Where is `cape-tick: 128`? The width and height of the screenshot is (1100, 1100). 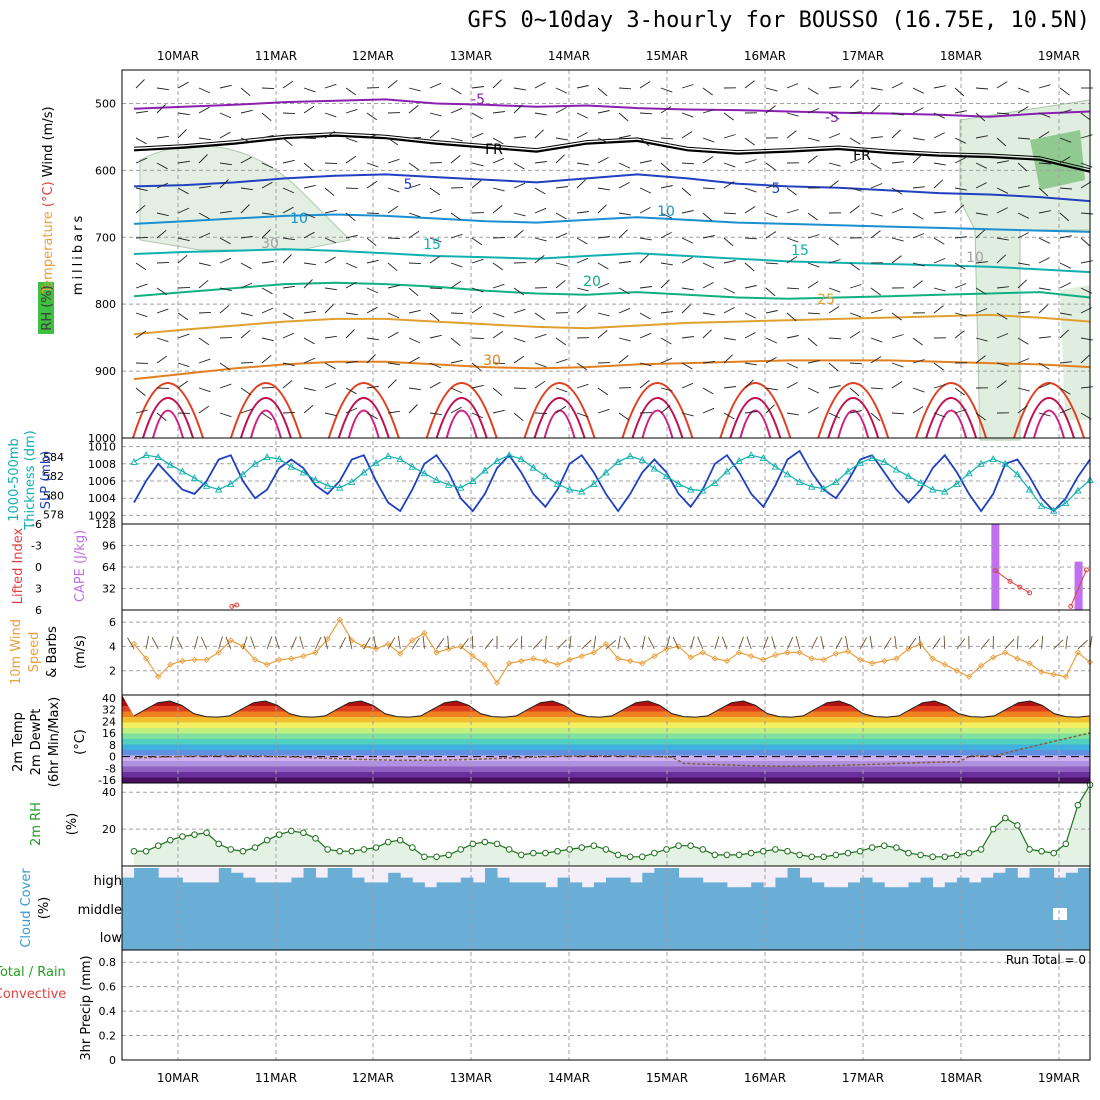 cape-tick: 128 is located at coordinates (105, 524).